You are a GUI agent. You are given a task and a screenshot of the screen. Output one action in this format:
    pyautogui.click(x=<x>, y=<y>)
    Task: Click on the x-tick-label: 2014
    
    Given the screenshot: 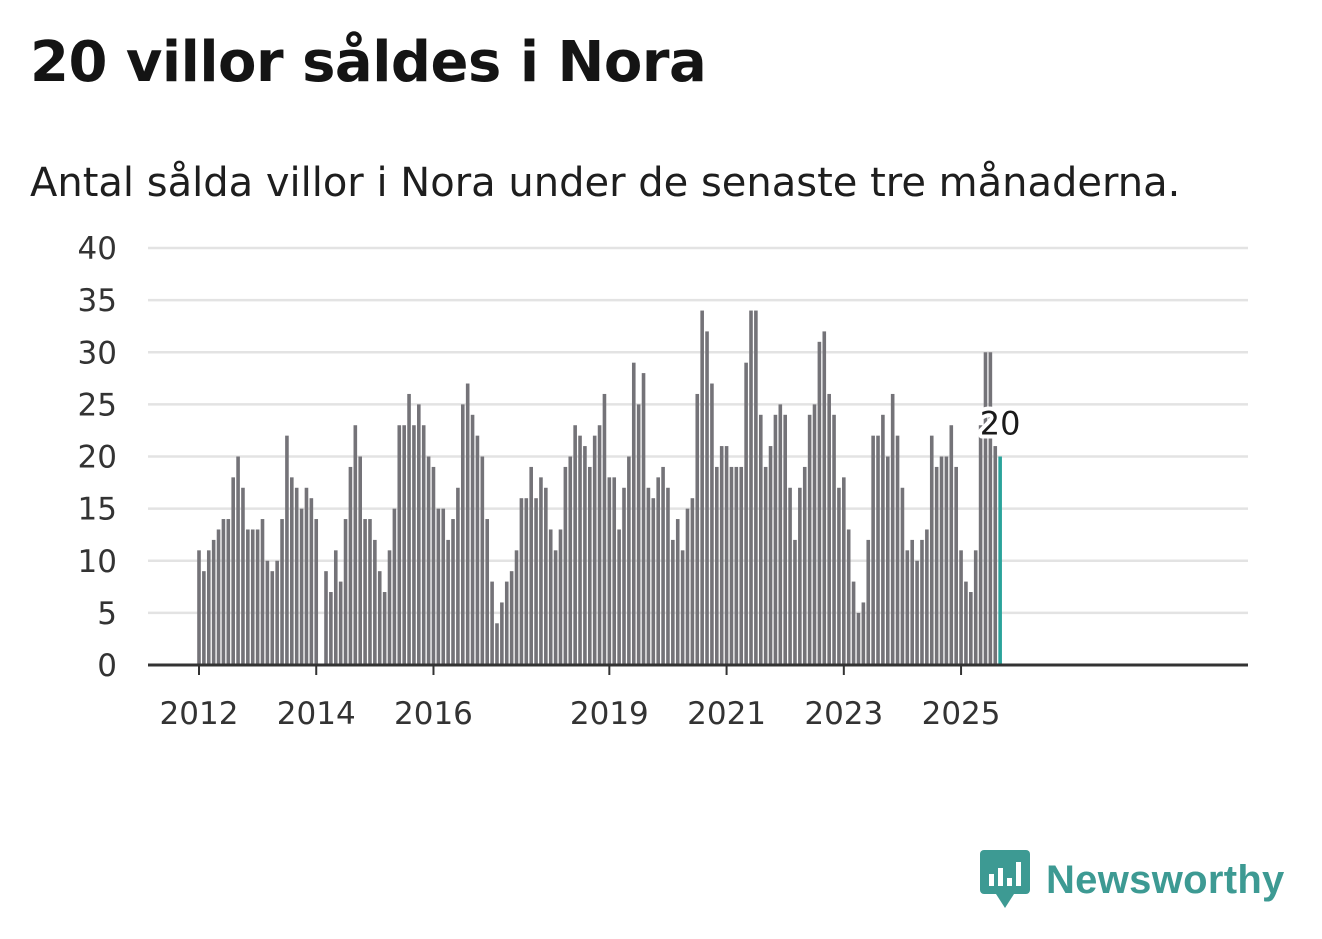 What is the action you would take?
    pyautogui.click(x=316, y=714)
    